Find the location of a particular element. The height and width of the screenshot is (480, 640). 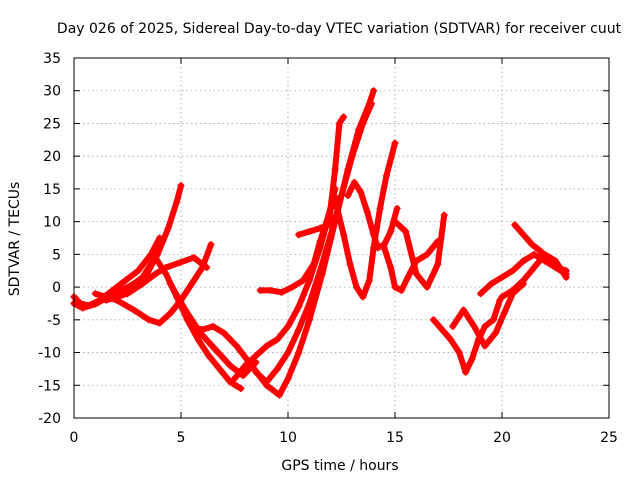

y-tick-label: -20 is located at coordinates (49, 419).